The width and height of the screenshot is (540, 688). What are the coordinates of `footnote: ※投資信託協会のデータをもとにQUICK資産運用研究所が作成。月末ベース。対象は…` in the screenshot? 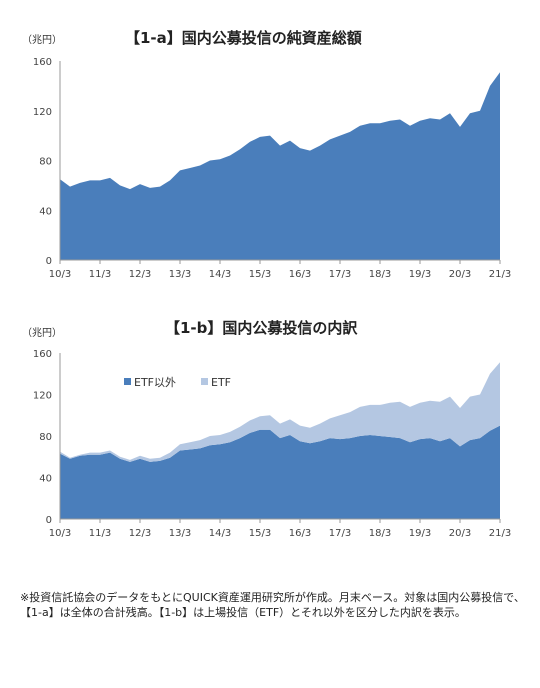 It's located at (272, 605).